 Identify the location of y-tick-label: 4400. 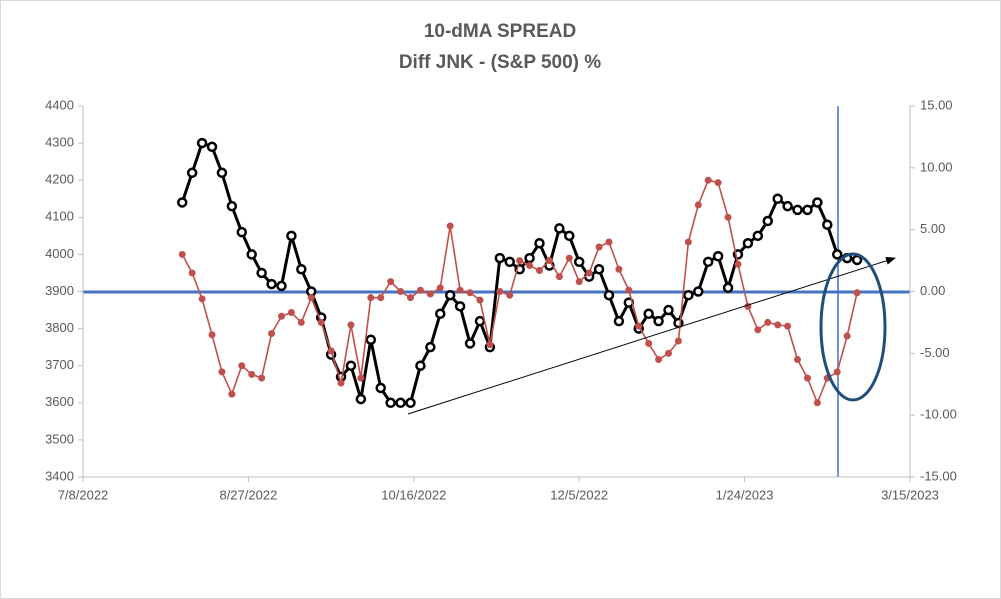
(59, 104).